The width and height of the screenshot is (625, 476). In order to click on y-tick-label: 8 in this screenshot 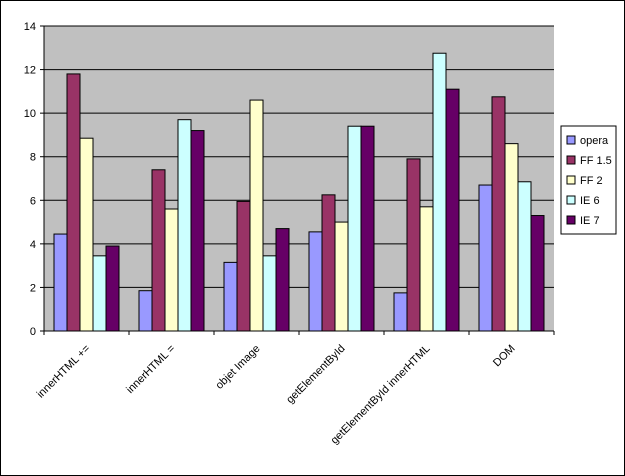, I will do `click(33, 158)`.